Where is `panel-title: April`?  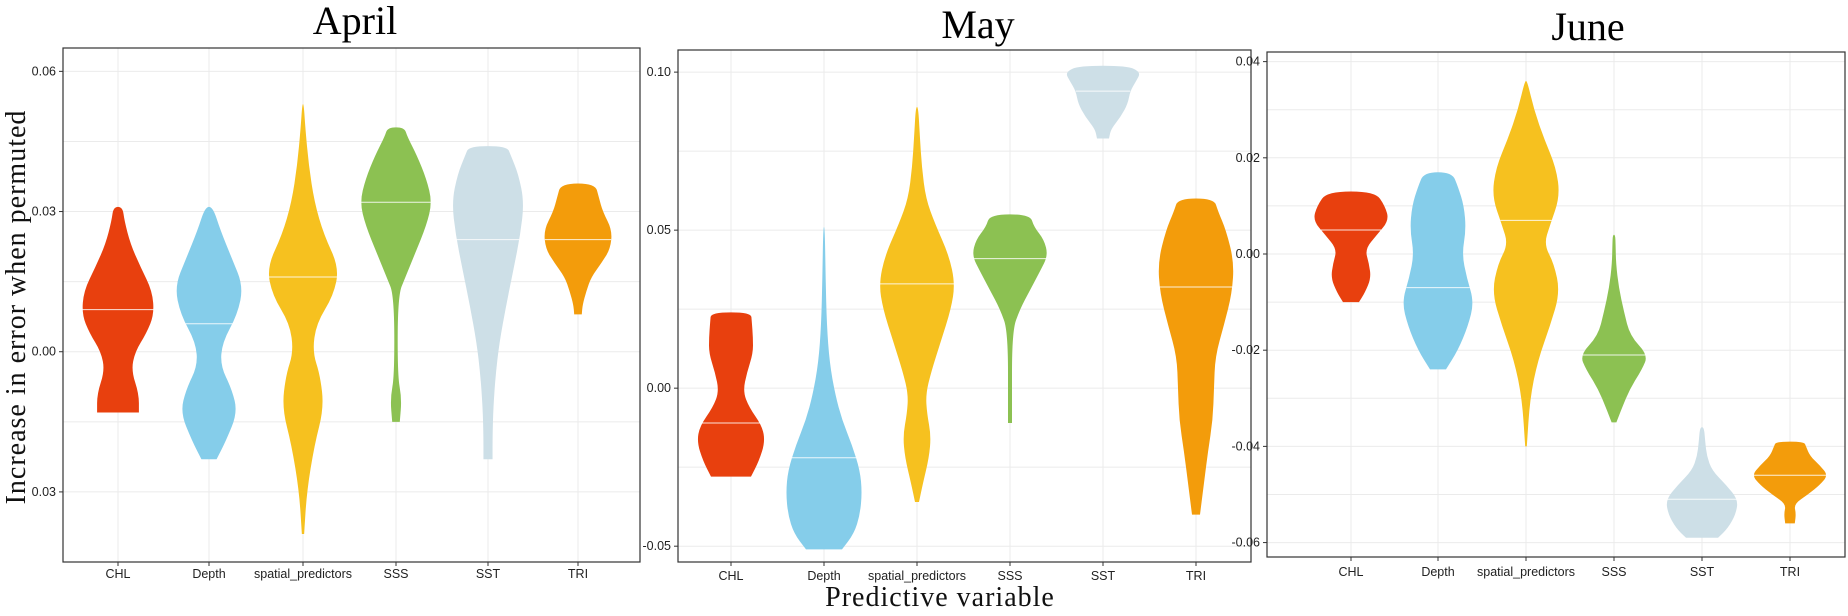
panel-title: April is located at coordinates (355, 21).